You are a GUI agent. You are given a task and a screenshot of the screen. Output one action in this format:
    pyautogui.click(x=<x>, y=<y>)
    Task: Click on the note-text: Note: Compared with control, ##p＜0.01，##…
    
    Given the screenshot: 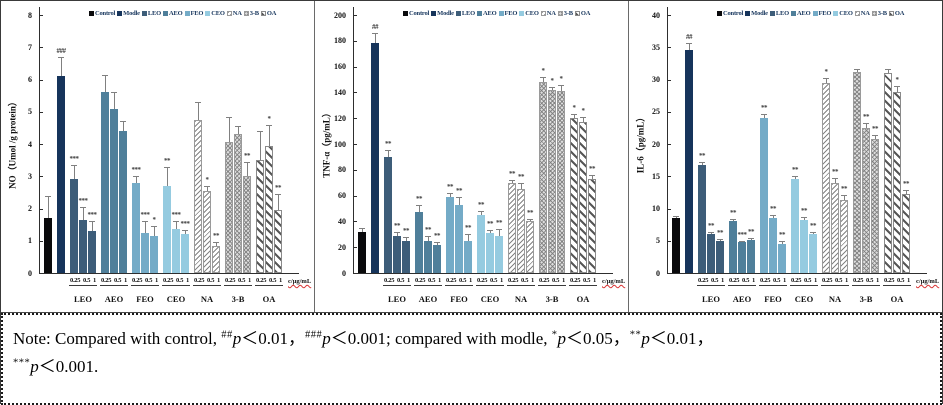 What is the action you would take?
    pyautogui.click(x=363, y=352)
    